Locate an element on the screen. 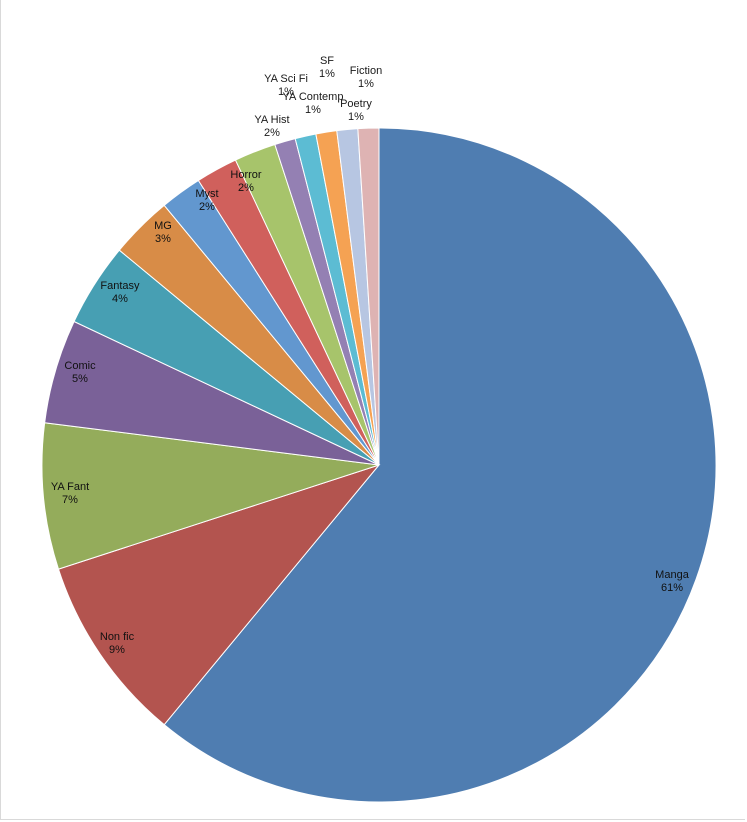 This screenshot has height=822, width=747. slice-percent-sf: 1% is located at coordinates (327, 74).